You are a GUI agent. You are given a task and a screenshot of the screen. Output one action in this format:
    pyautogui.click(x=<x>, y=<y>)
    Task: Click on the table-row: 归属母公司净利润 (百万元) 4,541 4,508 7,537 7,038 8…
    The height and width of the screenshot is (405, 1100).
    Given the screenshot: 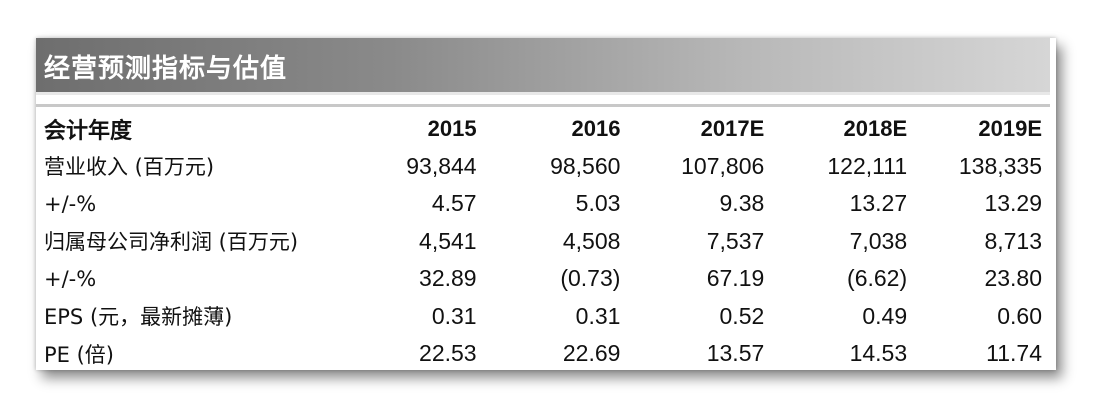 What is the action you would take?
    pyautogui.click(x=543, y=242)
    